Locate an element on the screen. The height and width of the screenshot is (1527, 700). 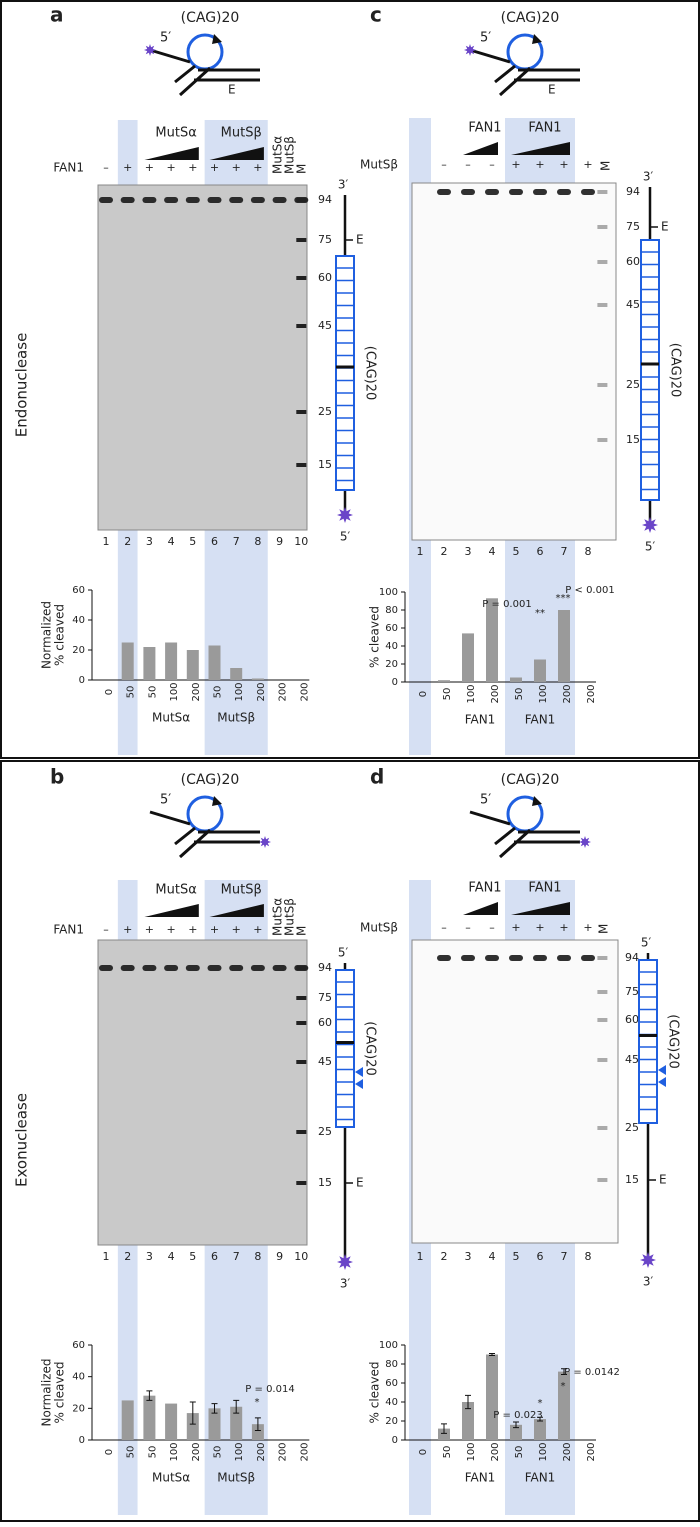
gel is located at coordinates (202, 357).